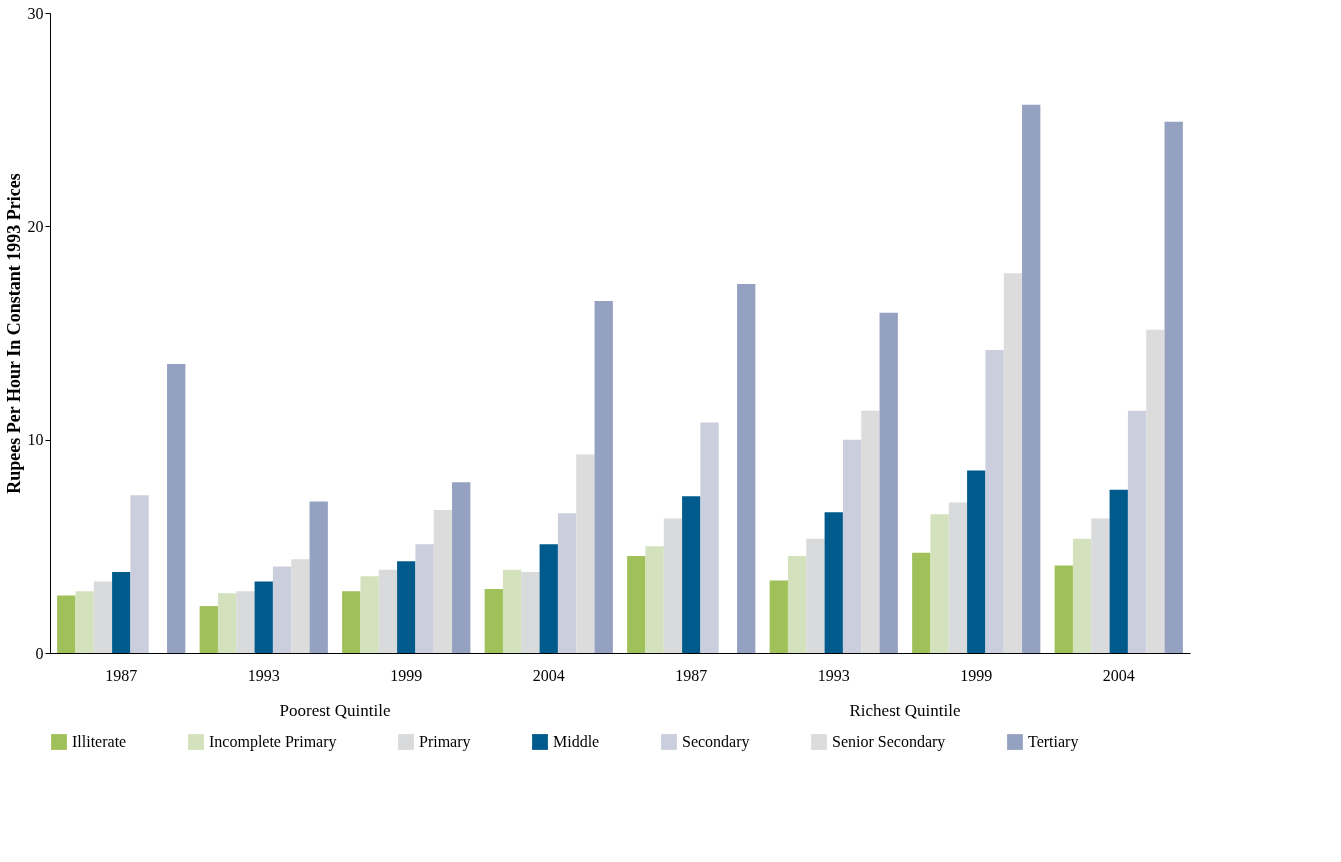  What do you see at coordinates (35, 226) in the screenshot?
I see `y-tick-label: 20` at bounding box center [35, 226].